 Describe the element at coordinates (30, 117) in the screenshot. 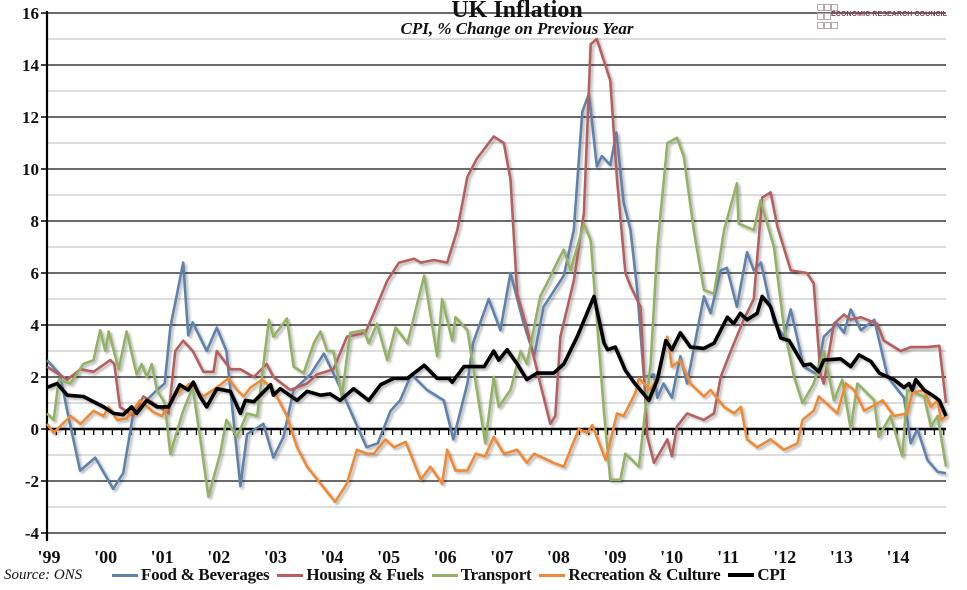

I see `y-tick-label: 12` at that location.